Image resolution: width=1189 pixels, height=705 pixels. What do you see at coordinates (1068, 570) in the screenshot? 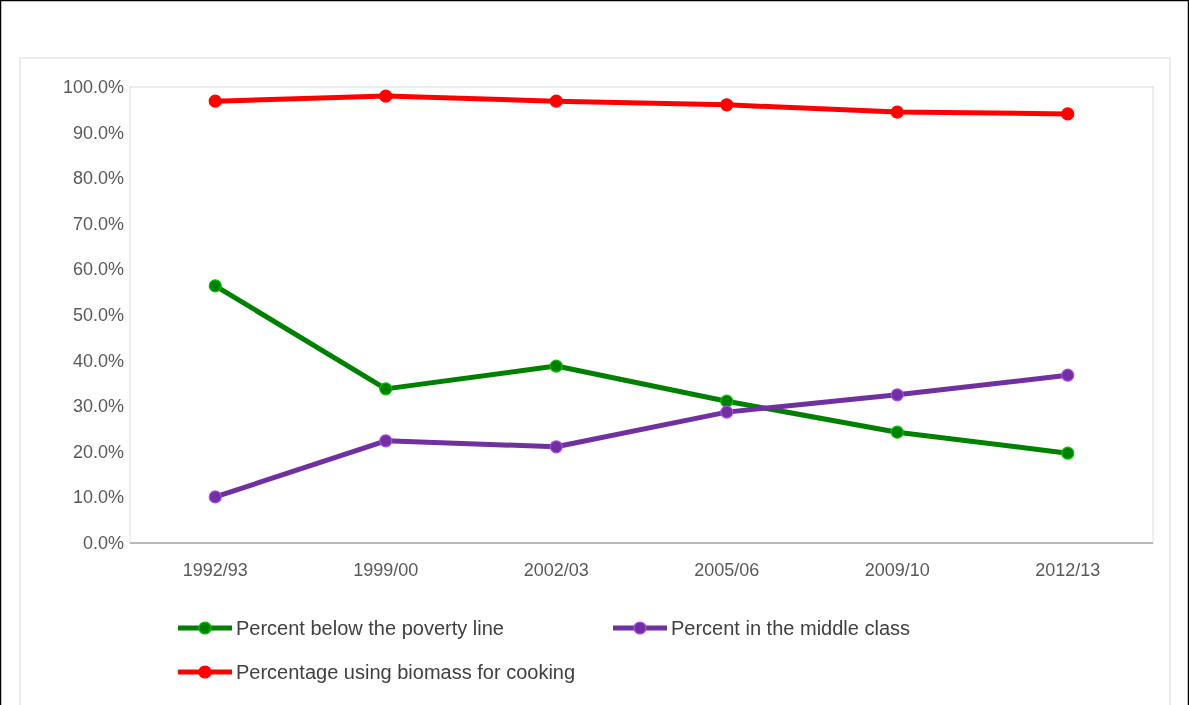
I see `x-tick-label: 2012/13` at bounding box center [1068, 570].